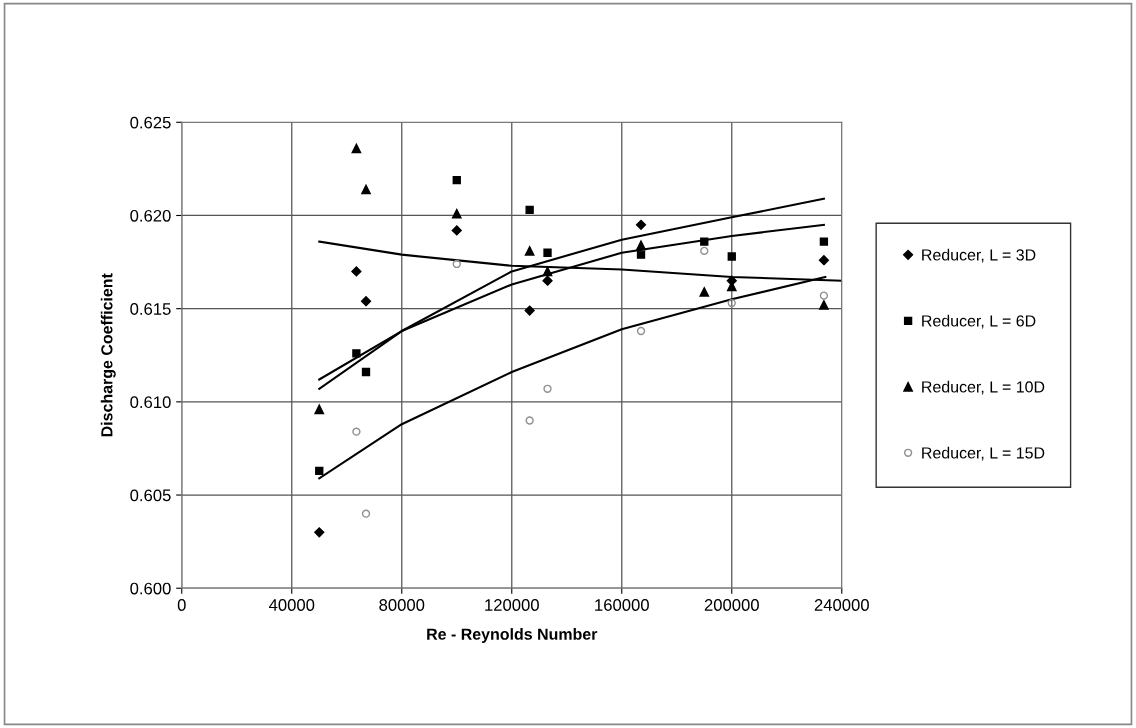  What do you see at coordinates (731, 605) in the screenshot?
I see `x-tick-label: 200000` at bounding box center [731, 605].